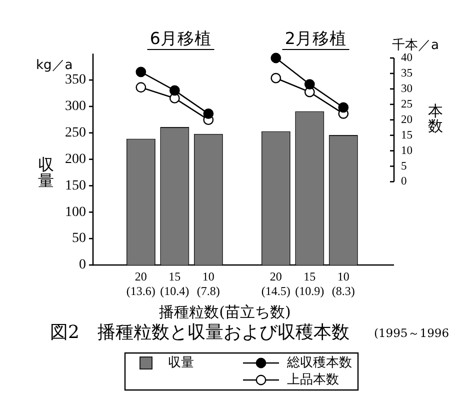 The image size is (456, 412). I want to click on y-tick-label: 300, so click(75, 106).